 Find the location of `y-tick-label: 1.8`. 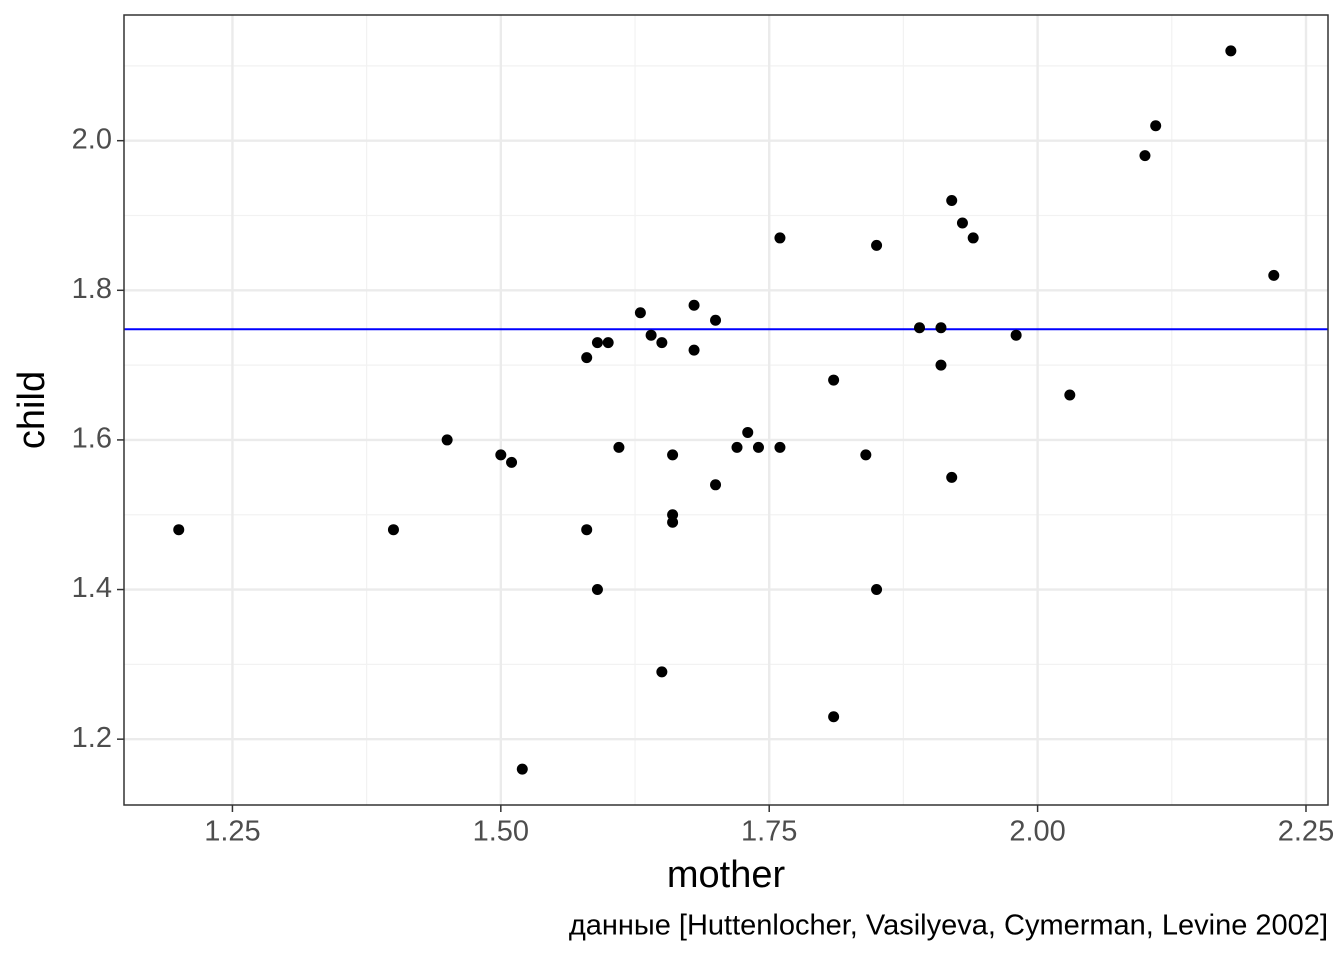

y-tick-label: 1.8 is located at coordinates (92, 289).